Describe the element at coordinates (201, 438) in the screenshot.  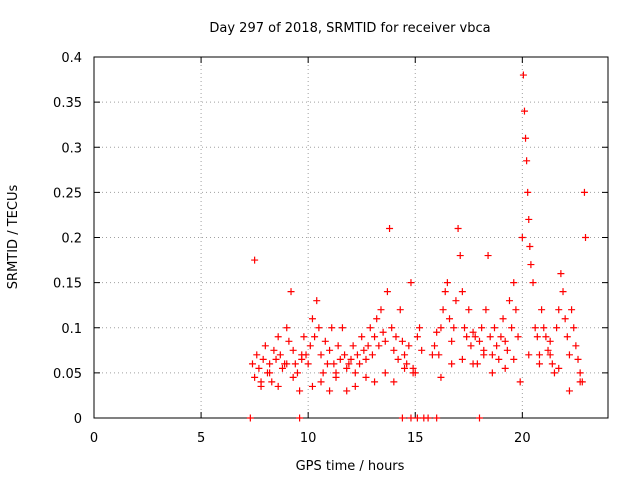
I see `x-tick-label-1: 5` at that location.